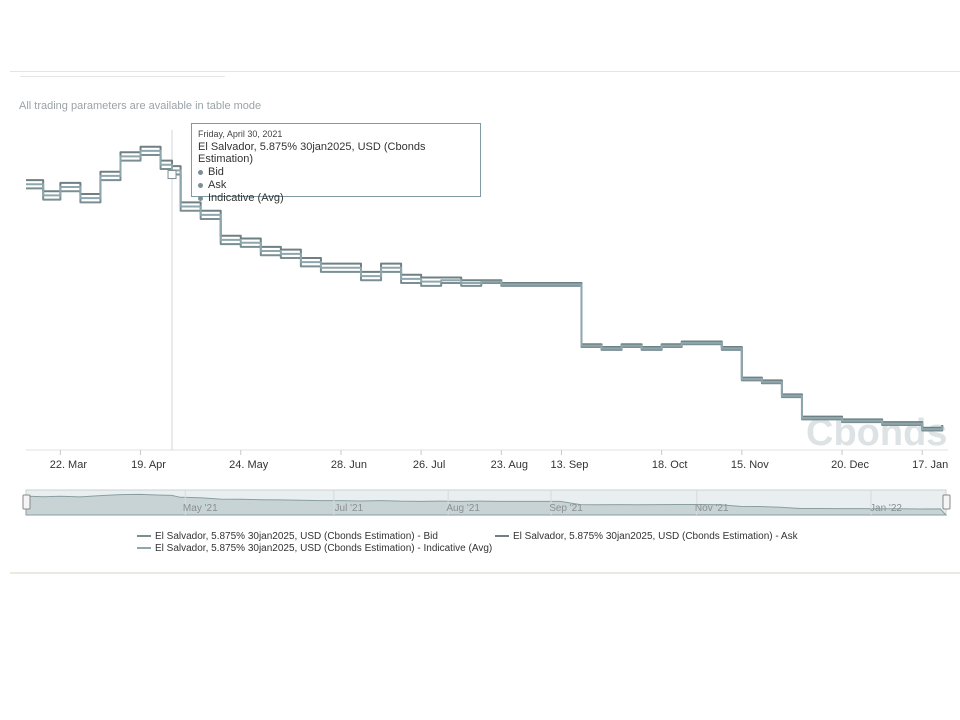 This screenshot has width=960, height=720. Describe the element at coordinates (200, 508) in the screenshot. I see `navigator-tick-label: May '21` at that location.